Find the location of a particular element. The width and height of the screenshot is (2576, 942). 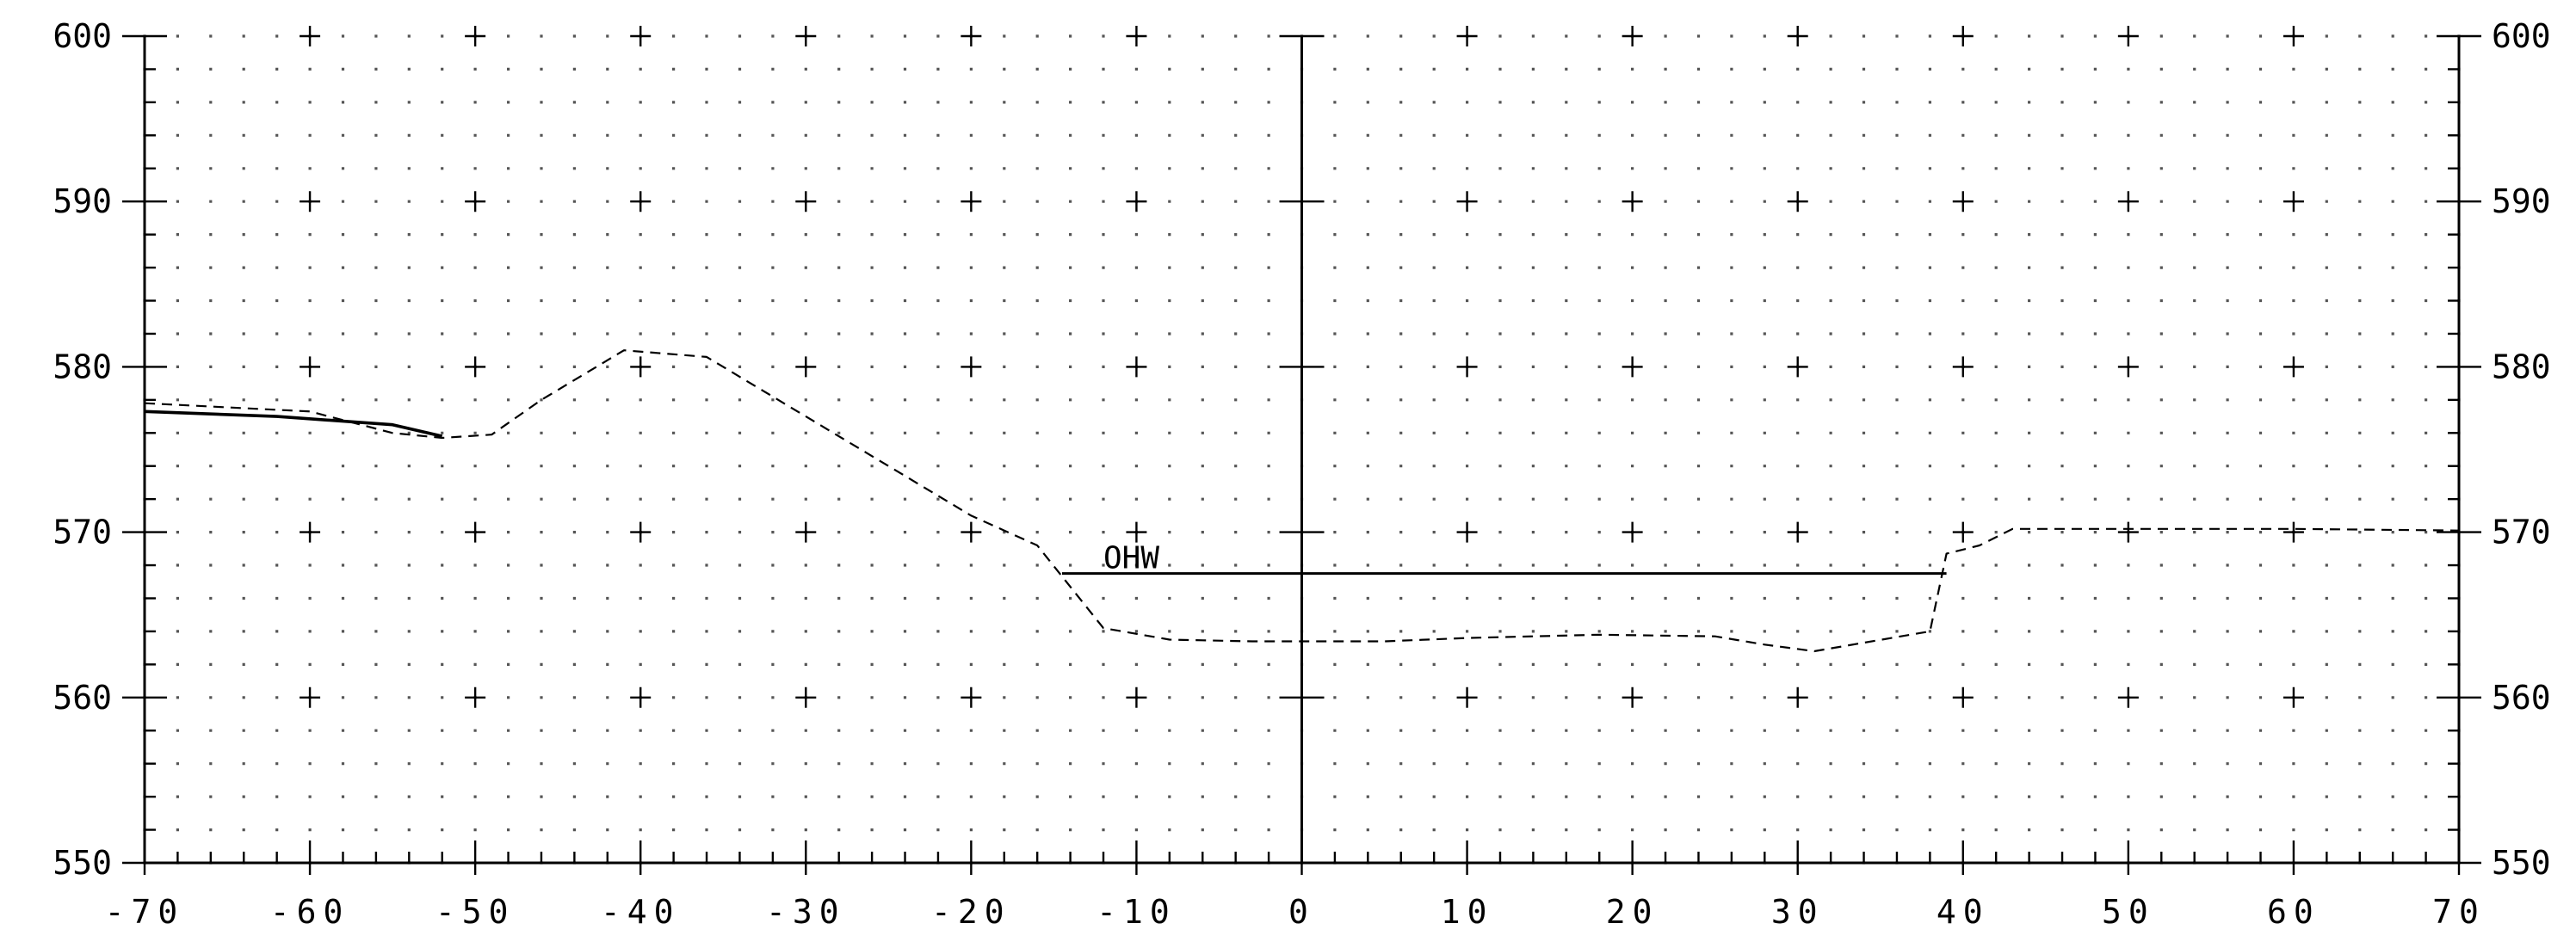

x-tick-label: -20 is located at coordinates (971, 912).